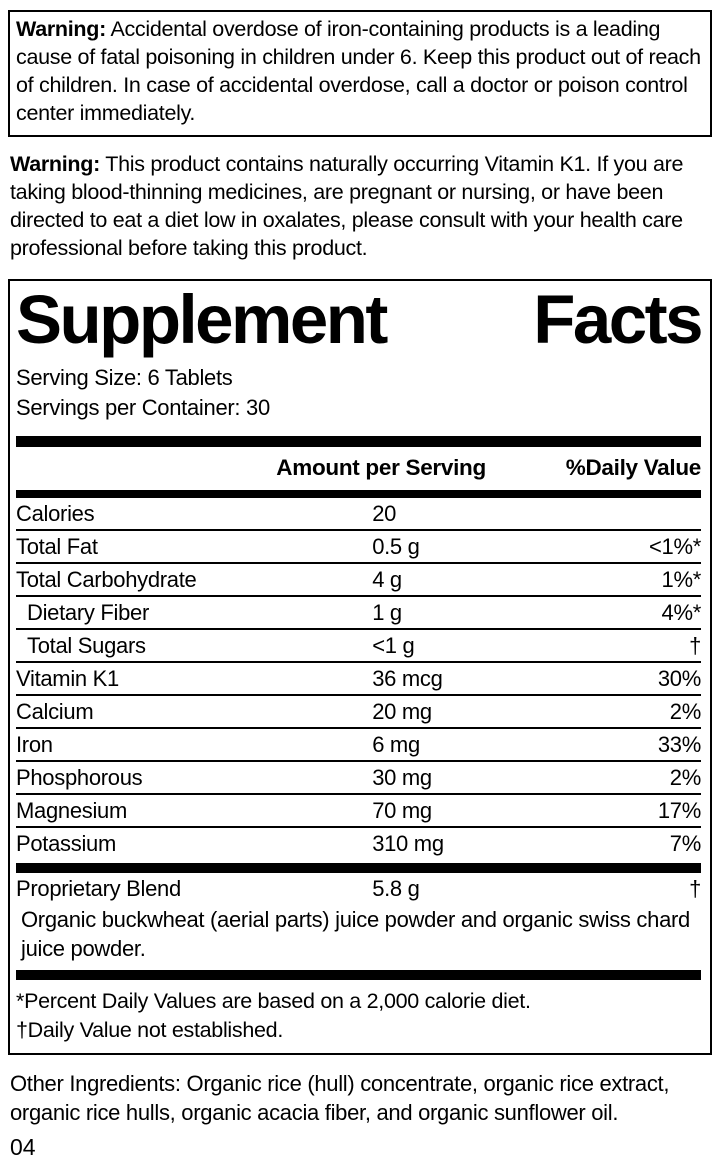 The image size is (720, 1161). Describe the element at coordinates (358, 612) in the screenshot. I see `table-row-dietary-fiber: Dietary Fiber 1 g 4%*` at that location.